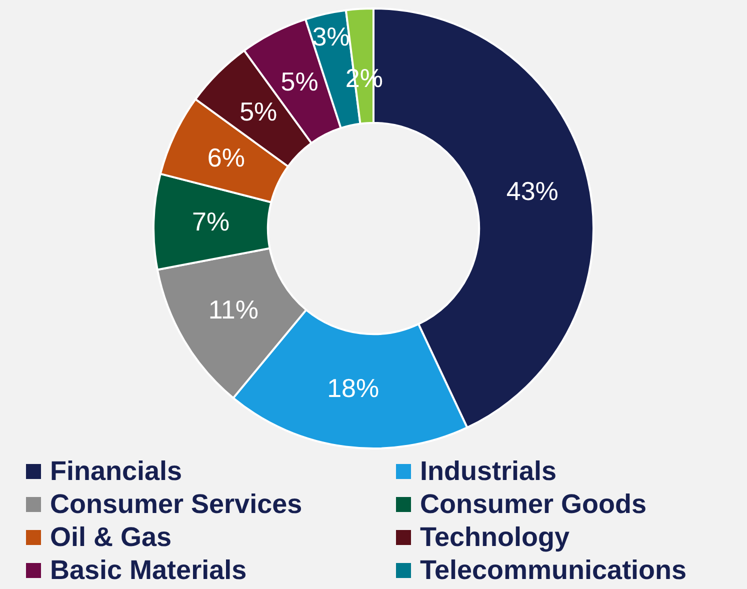 Image resolution: width=747 pixels, height=589 pixels. Describe the element at coordinates (176, 504) in the screenshot. I see `legend-label: Consumer Services` at that location.